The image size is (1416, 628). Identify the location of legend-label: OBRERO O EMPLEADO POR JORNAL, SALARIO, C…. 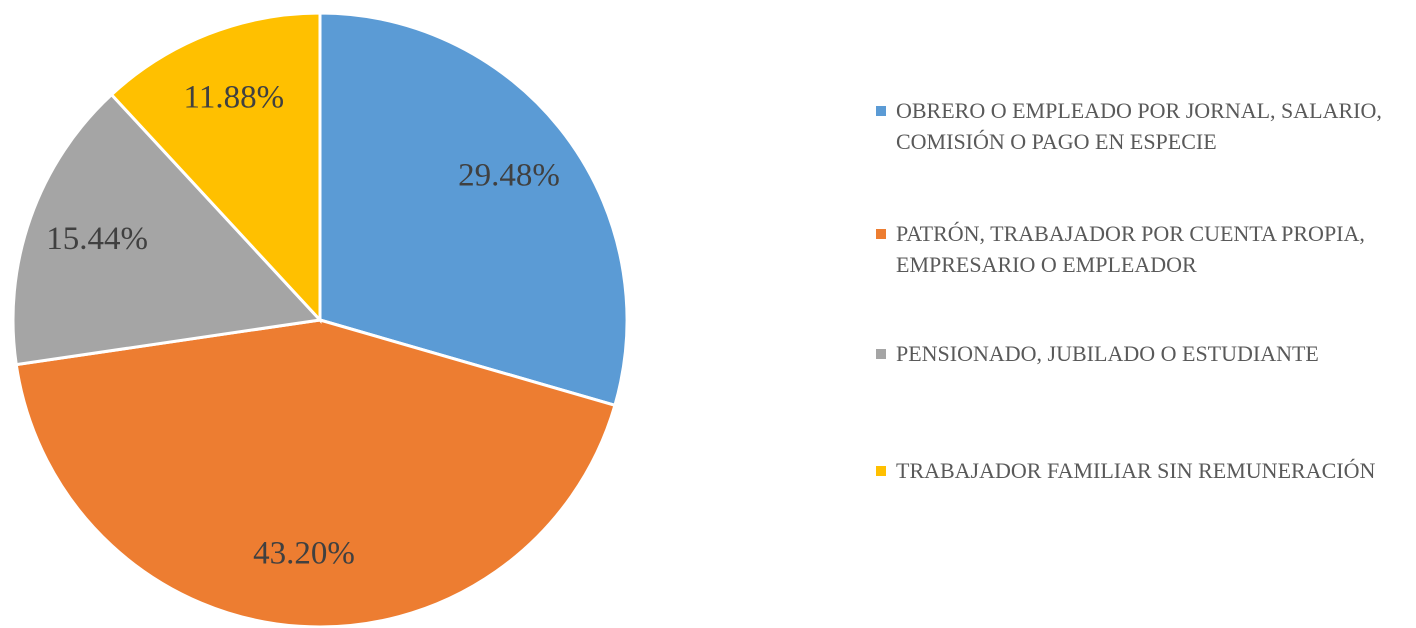
(1139, 126).